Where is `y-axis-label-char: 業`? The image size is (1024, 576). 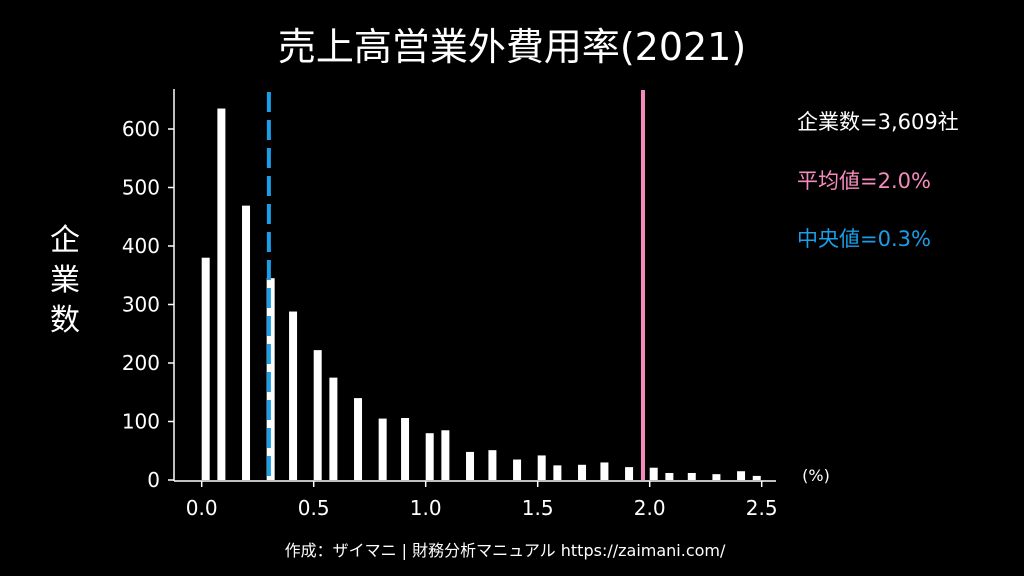 y-axis-label-char: 業 is located at coordinates (65, 280).